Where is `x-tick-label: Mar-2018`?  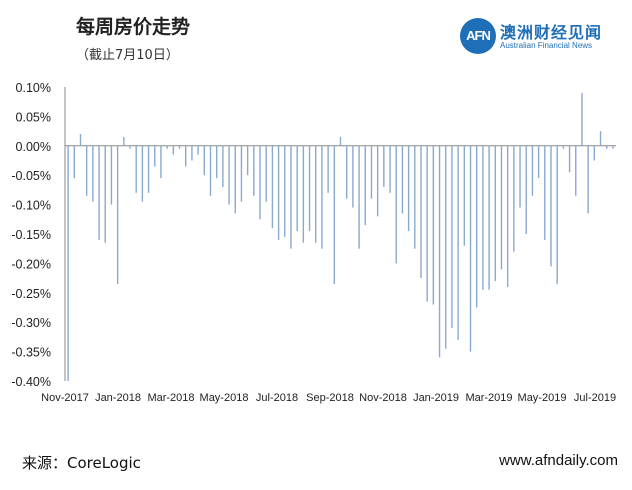 x-tick-label: Mar-2018 is located at coordinates (170, 398).